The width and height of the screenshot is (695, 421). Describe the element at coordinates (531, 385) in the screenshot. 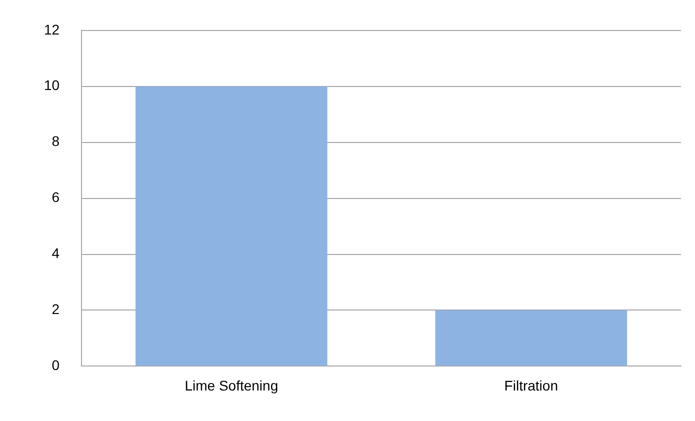

I see `x-tick-label: Filtration` at that location.